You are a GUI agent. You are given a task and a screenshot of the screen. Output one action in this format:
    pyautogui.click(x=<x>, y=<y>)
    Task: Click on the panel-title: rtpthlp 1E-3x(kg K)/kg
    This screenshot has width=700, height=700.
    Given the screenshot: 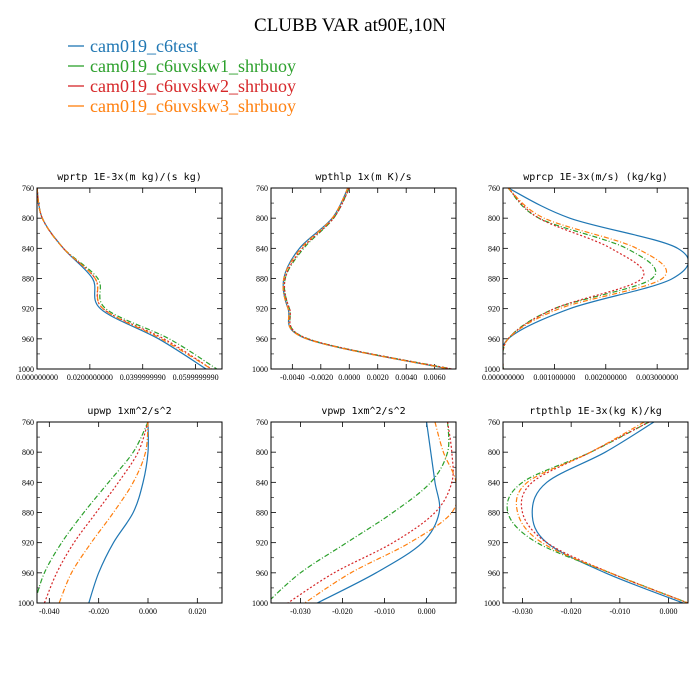 What is the action you would take?
    pyautogui.click(x=595, y=411)
    